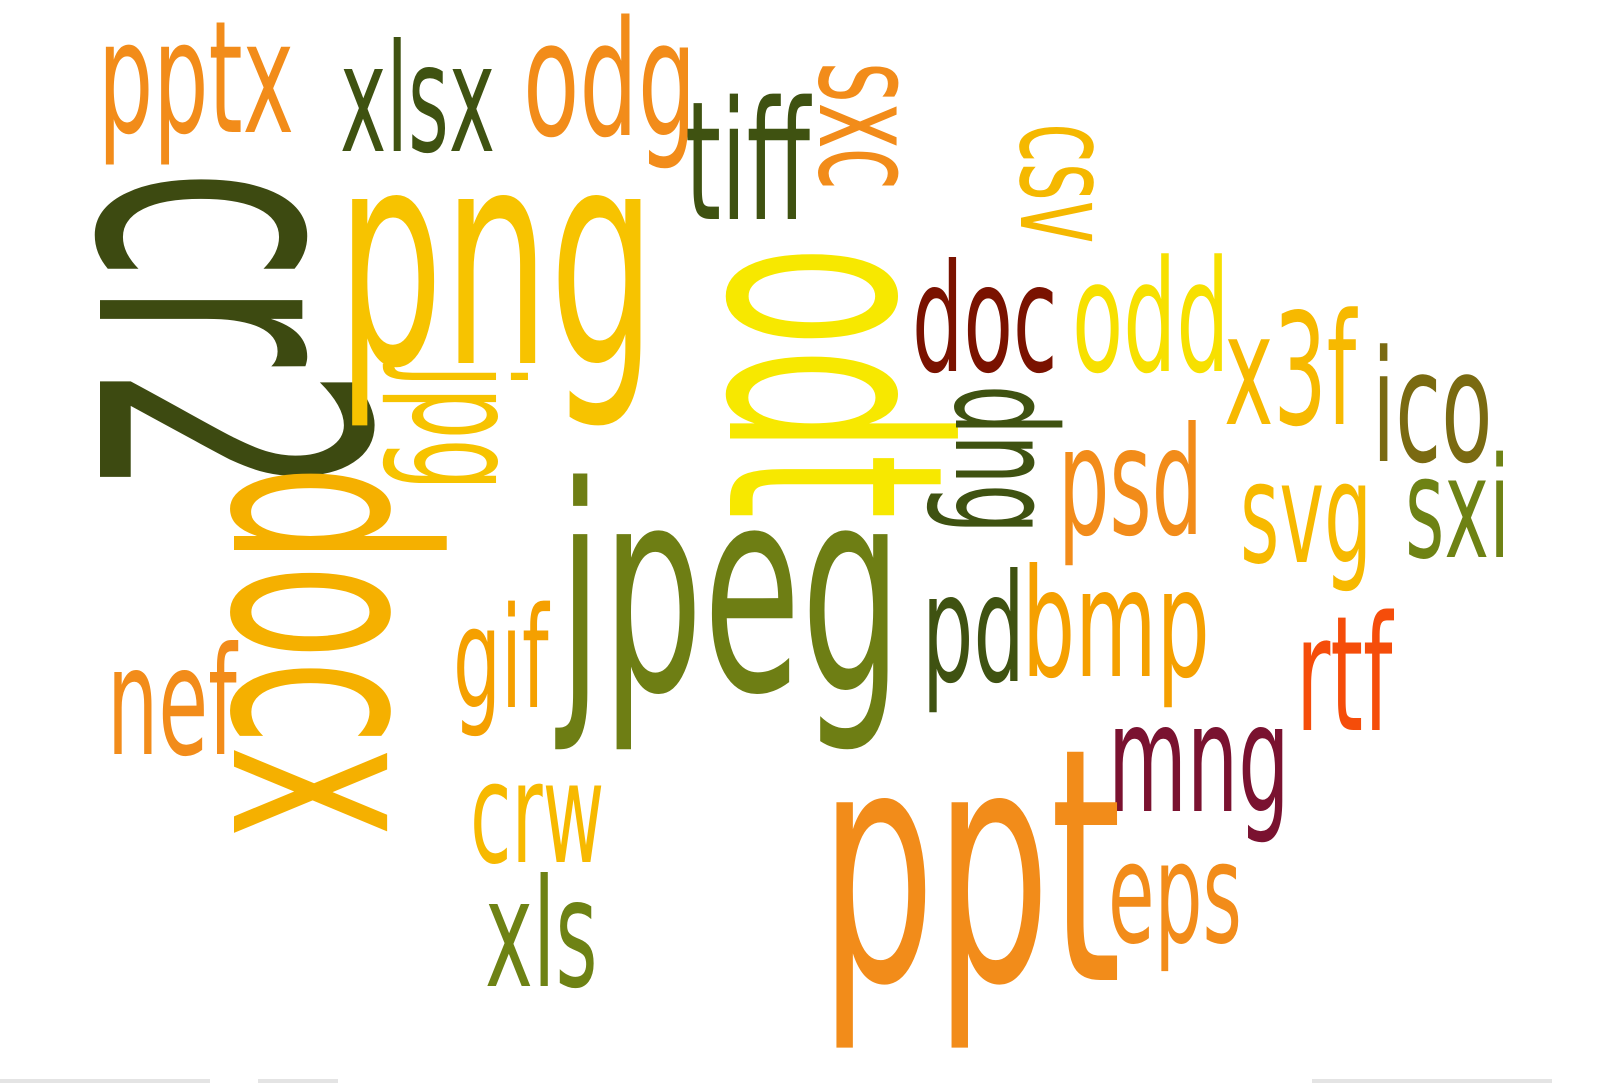 This screenshot has width=1622, height=1085. What do you see at coordinates (610, 86) in the screenshot?
I see `word-odg: odg` at bounding box center [610, 86].